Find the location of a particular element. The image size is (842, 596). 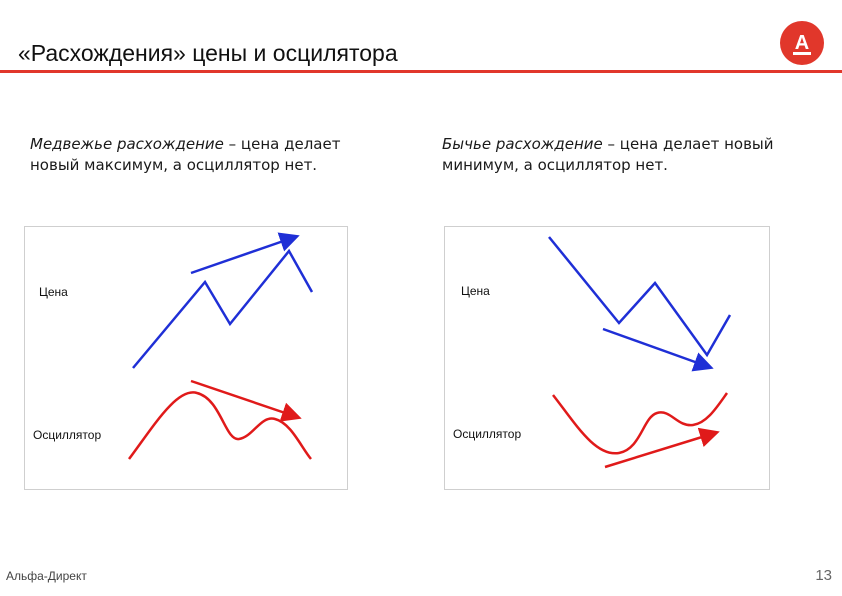

bullish-oscillator-curve is located at coordinates (640, 423).